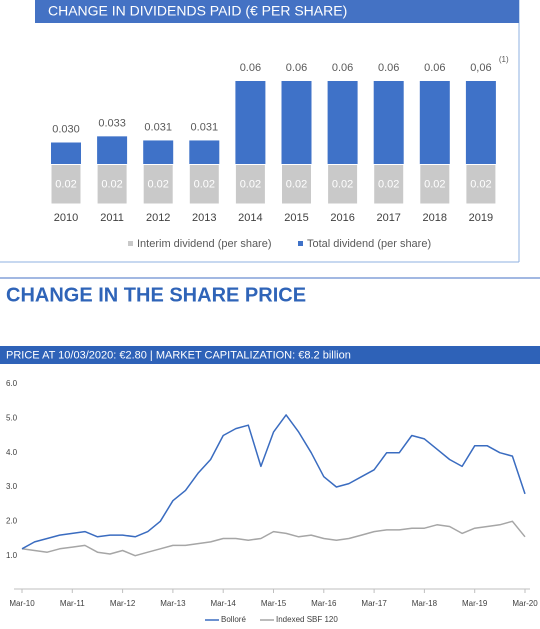 This screenshot has width=540, height=629. I want to click on y-tick-label: 1.0, so click(12, 555).